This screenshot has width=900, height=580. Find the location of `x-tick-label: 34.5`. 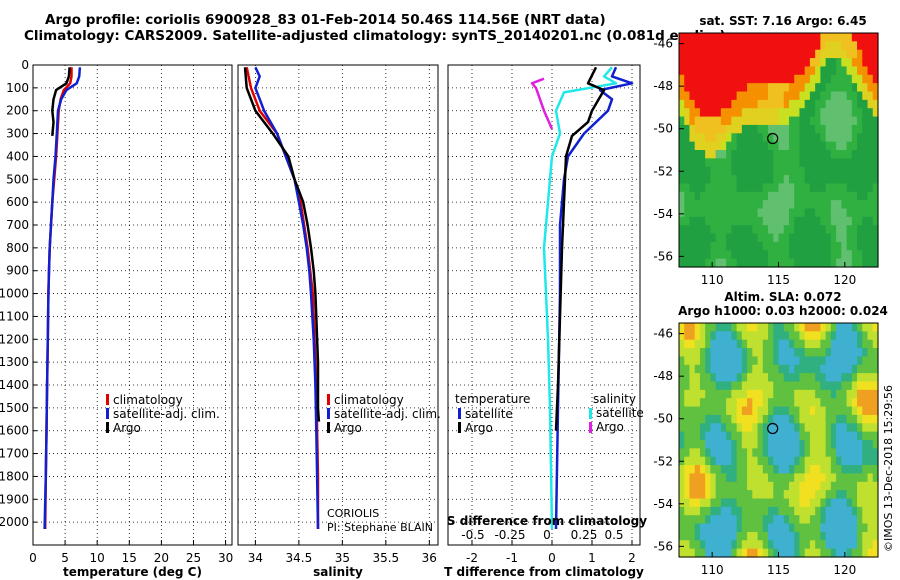

x-tick-label: 34.5 is located at coordinates (299, 558).